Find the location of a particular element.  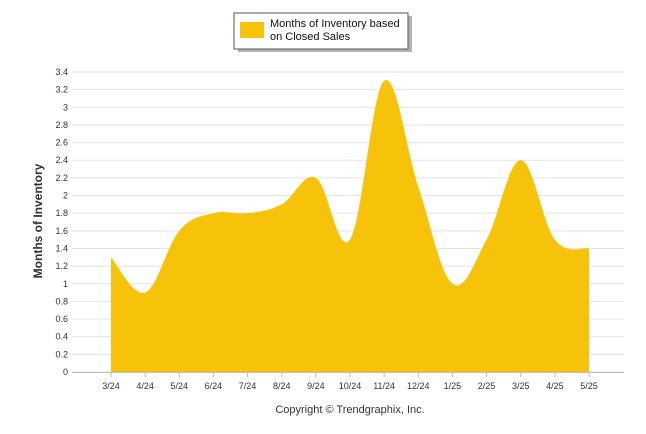

y-tick-label: 0.4 is located at coordinates (61, 337).